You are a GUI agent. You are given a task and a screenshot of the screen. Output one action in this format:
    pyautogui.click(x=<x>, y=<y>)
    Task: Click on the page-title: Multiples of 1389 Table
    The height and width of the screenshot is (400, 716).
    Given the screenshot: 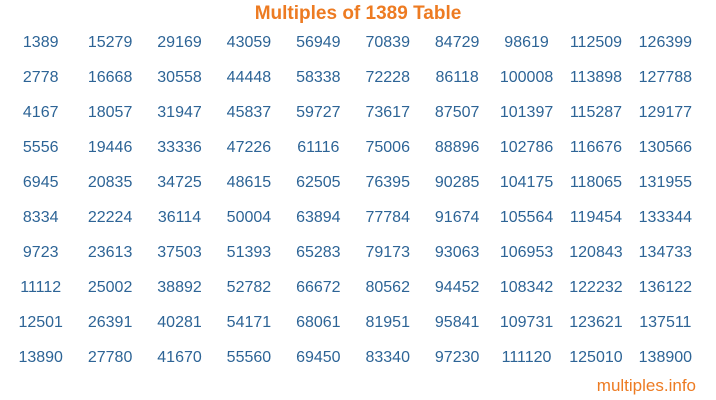 What is the action you would take?
    pyautogui.click(x=358, y=13)
    